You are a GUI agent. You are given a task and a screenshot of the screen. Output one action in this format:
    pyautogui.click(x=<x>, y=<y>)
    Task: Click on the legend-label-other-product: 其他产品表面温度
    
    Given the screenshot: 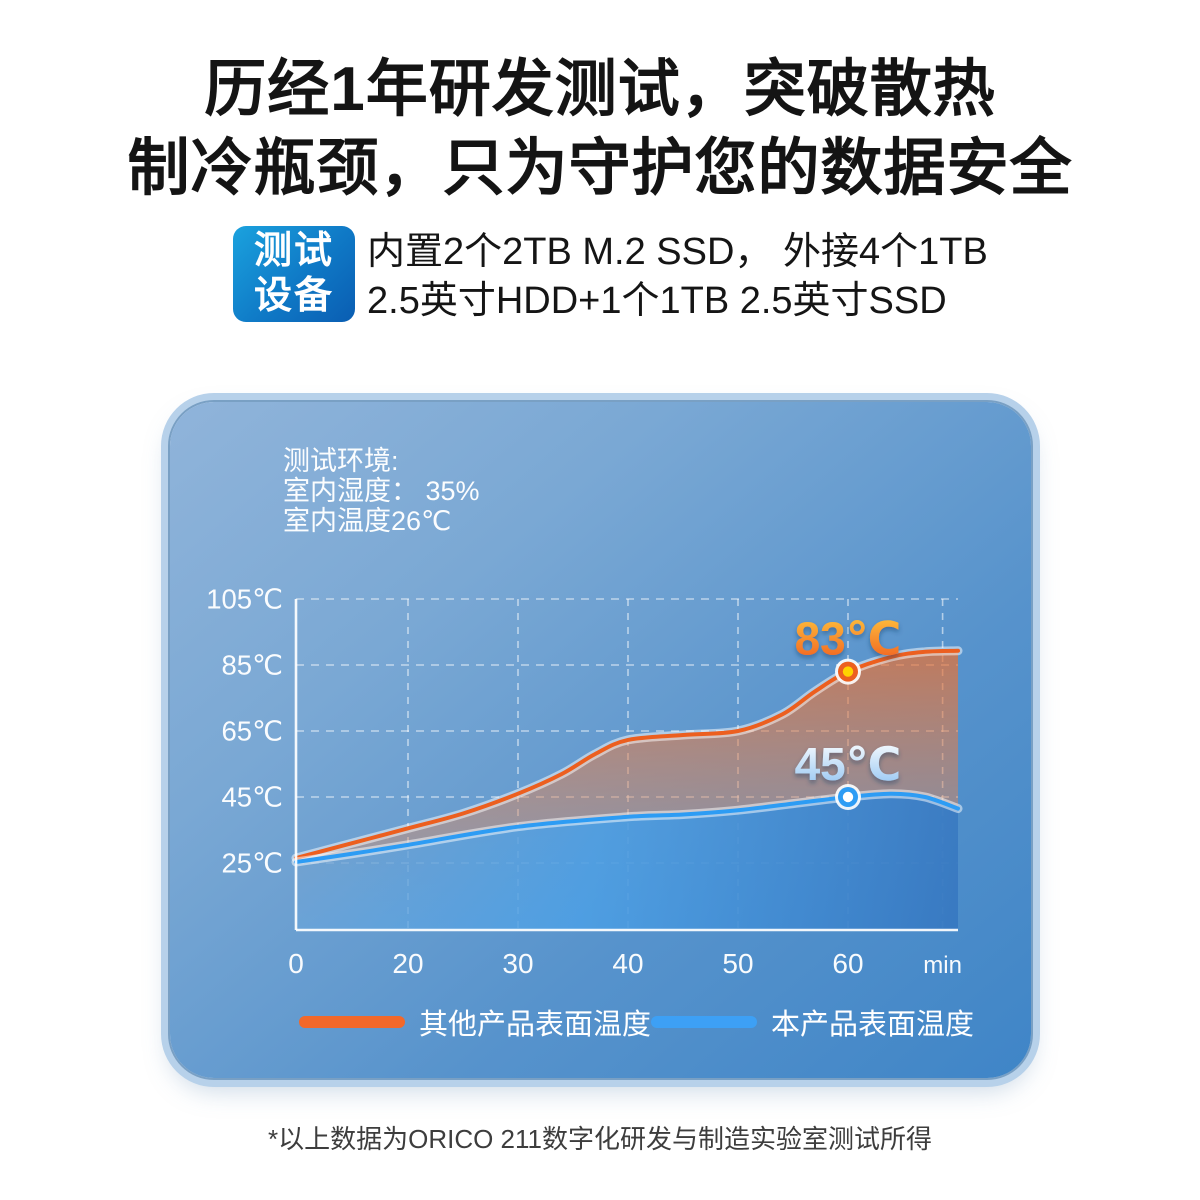 What is the action you would take?
    pyautogui.click(x=535, y=1025)
    